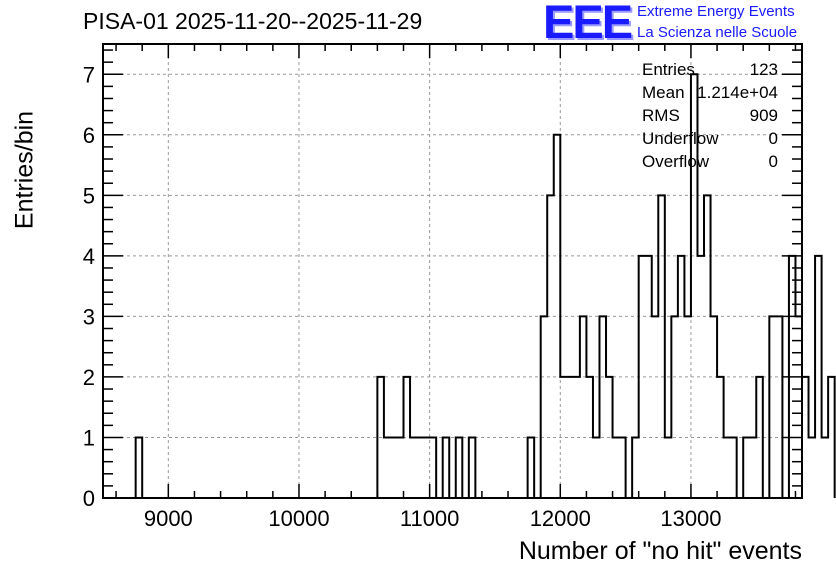 Image resolution: width=836 pixels, height=572 pixels. I want to click on y-tick-label: 0, so click(89, 498).